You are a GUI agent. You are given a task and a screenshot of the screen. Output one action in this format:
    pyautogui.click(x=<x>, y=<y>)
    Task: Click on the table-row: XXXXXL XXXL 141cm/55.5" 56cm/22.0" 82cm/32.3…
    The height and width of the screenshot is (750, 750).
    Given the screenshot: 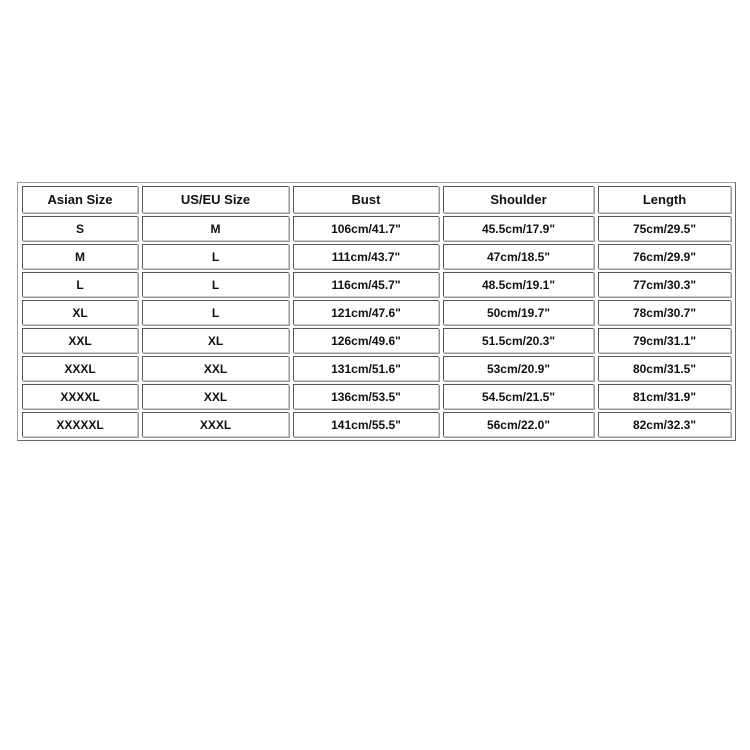 What is the action you would take?
    pyautogui.click(x=376, y=424)
    